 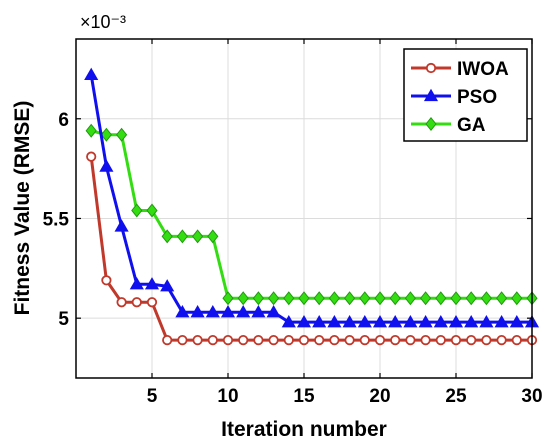 What do you see at coordinates (456, 396) in the screenshot?
I see `x-tick-label: 25` at bounding box center [456, 396].